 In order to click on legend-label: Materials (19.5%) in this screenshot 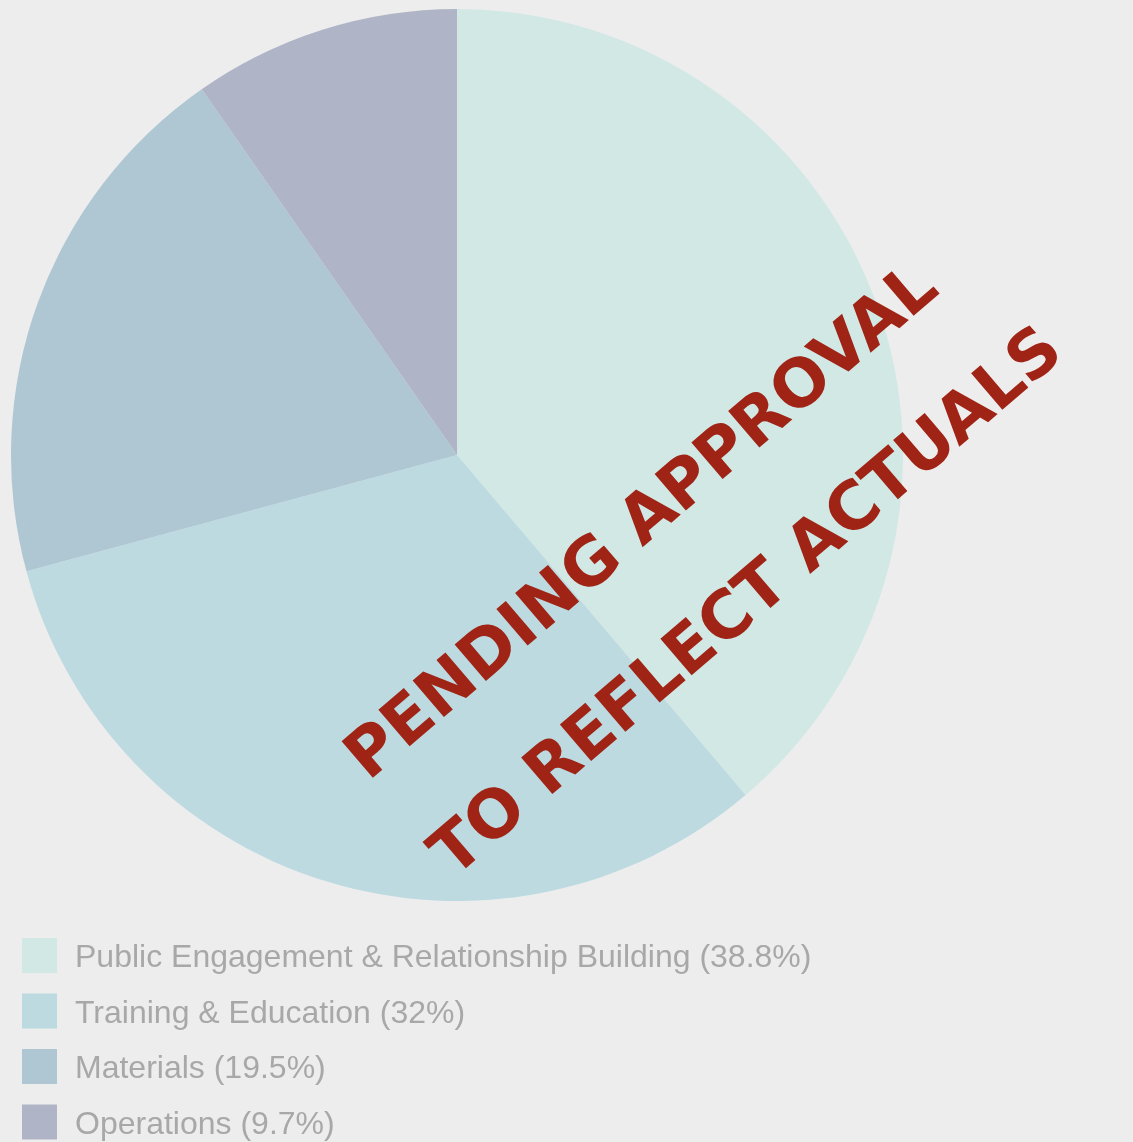, I will do `click(200, 1067)`.